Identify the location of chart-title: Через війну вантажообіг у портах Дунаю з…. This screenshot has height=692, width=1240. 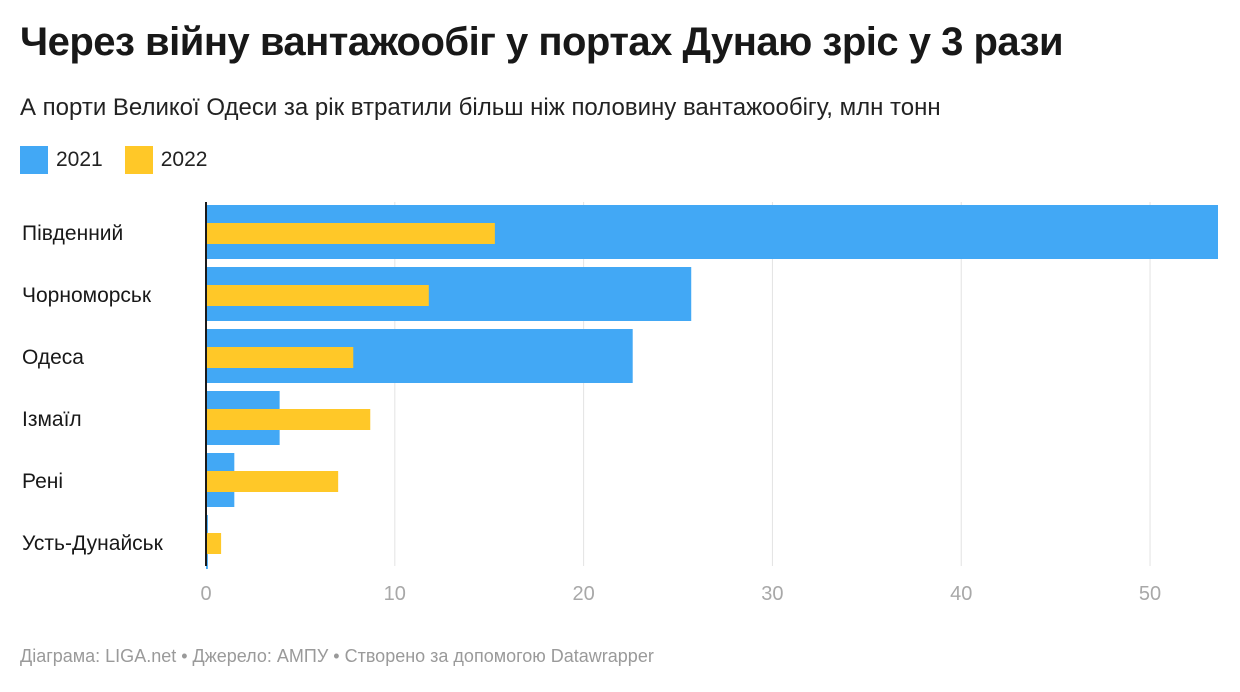
(542, 42).